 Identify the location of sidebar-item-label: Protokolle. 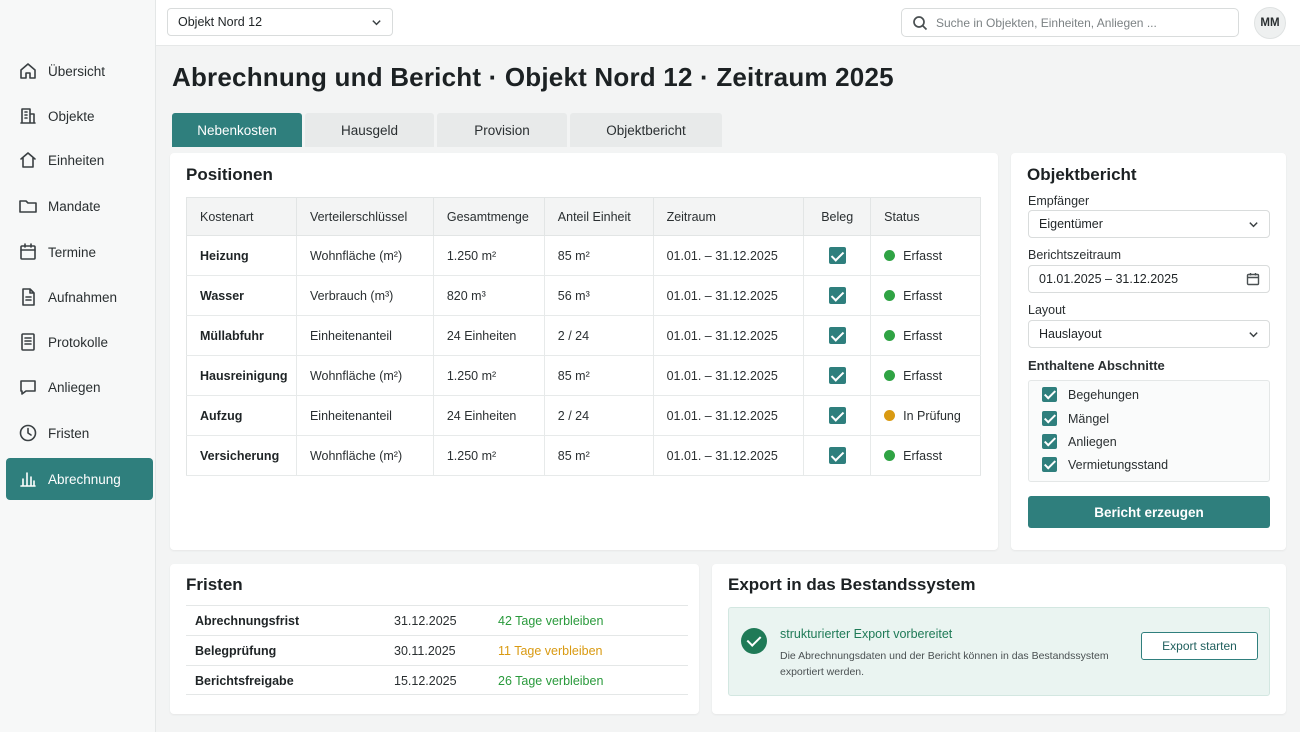
(78, 342).